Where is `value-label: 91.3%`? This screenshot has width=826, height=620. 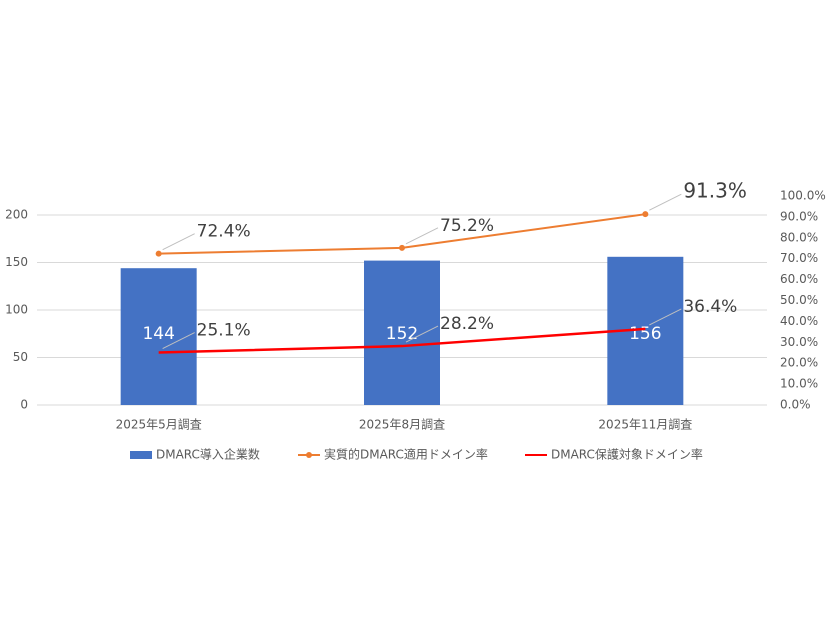 value-label: 91.3% is located at coordinates (715, 191).